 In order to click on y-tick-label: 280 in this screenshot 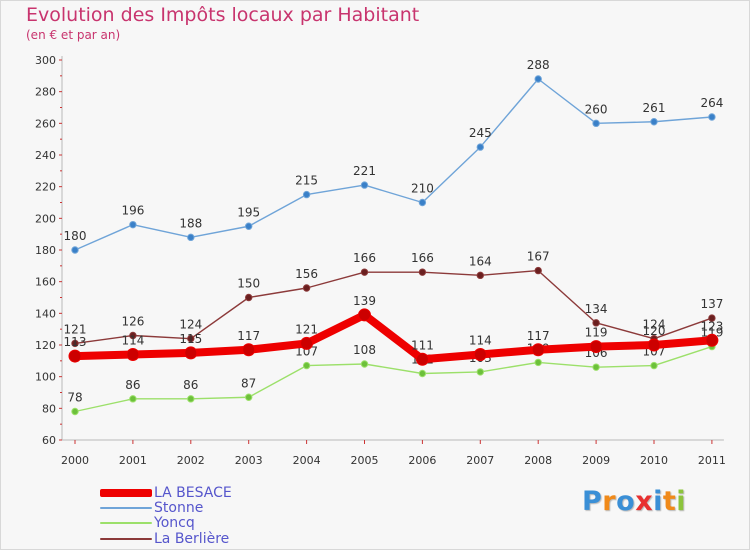, I will do `click(45, 92)`.